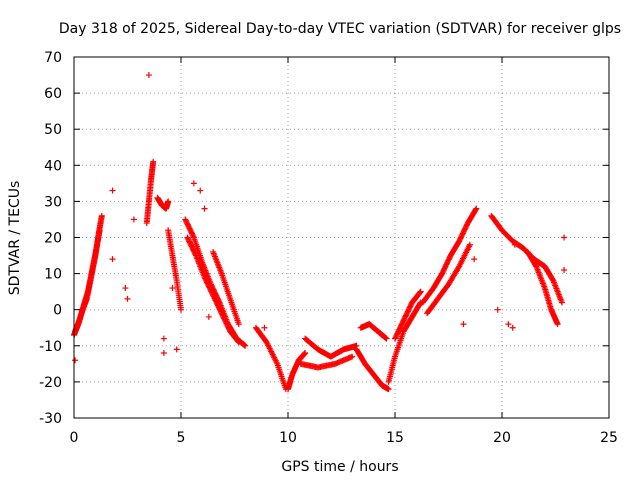 This screenshot has width=640, height=480. I want to click on y-tick-label: 40, so click(53, 166).